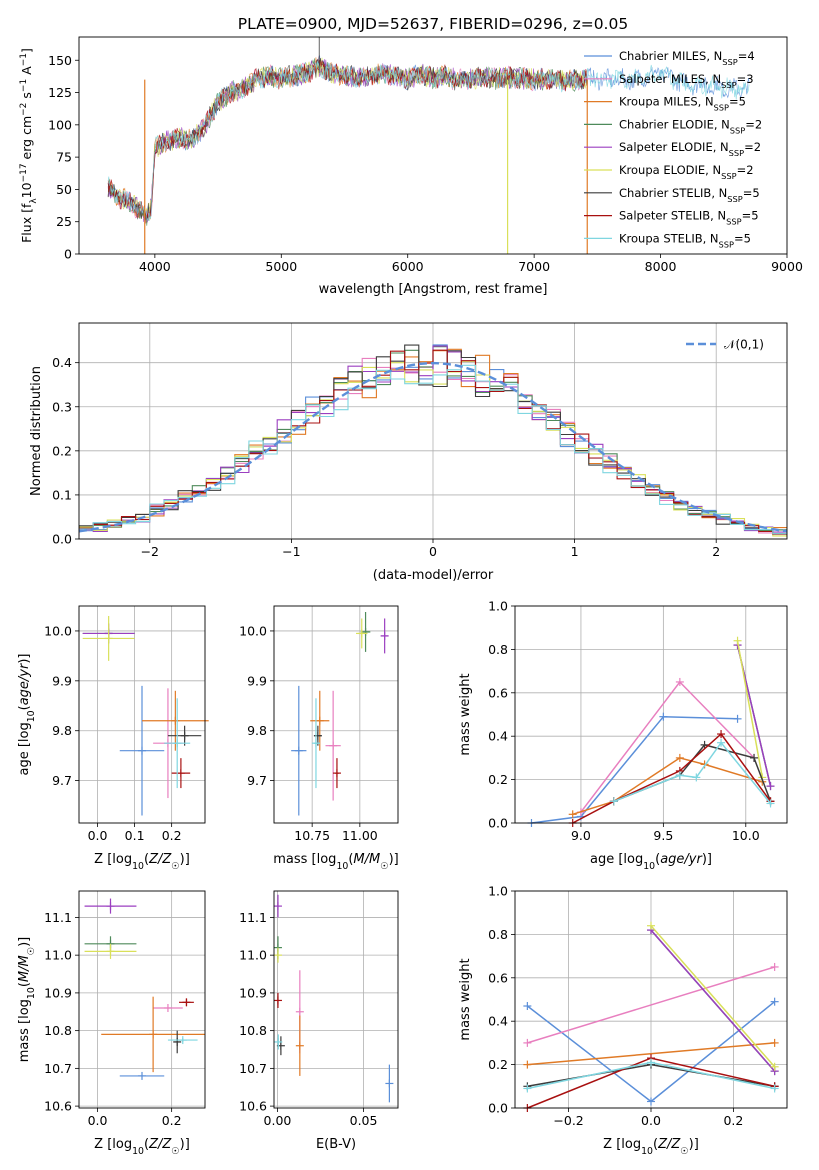 The height and width of the screenshot is (1170, 819). I want to click on y-axis-label: Flux [fλ10−17 erg cm−2 s−1 A−1], so click(29, 145).